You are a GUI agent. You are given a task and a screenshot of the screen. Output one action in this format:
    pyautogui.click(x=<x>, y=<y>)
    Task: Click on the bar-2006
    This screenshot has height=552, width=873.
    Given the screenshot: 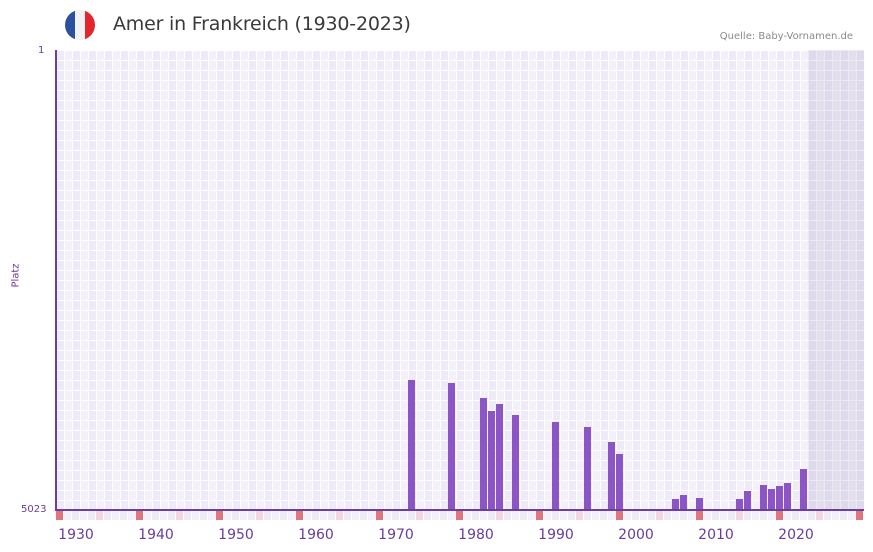 What is the action you would take?
    pyautogui.click(x=683, y=502)
    